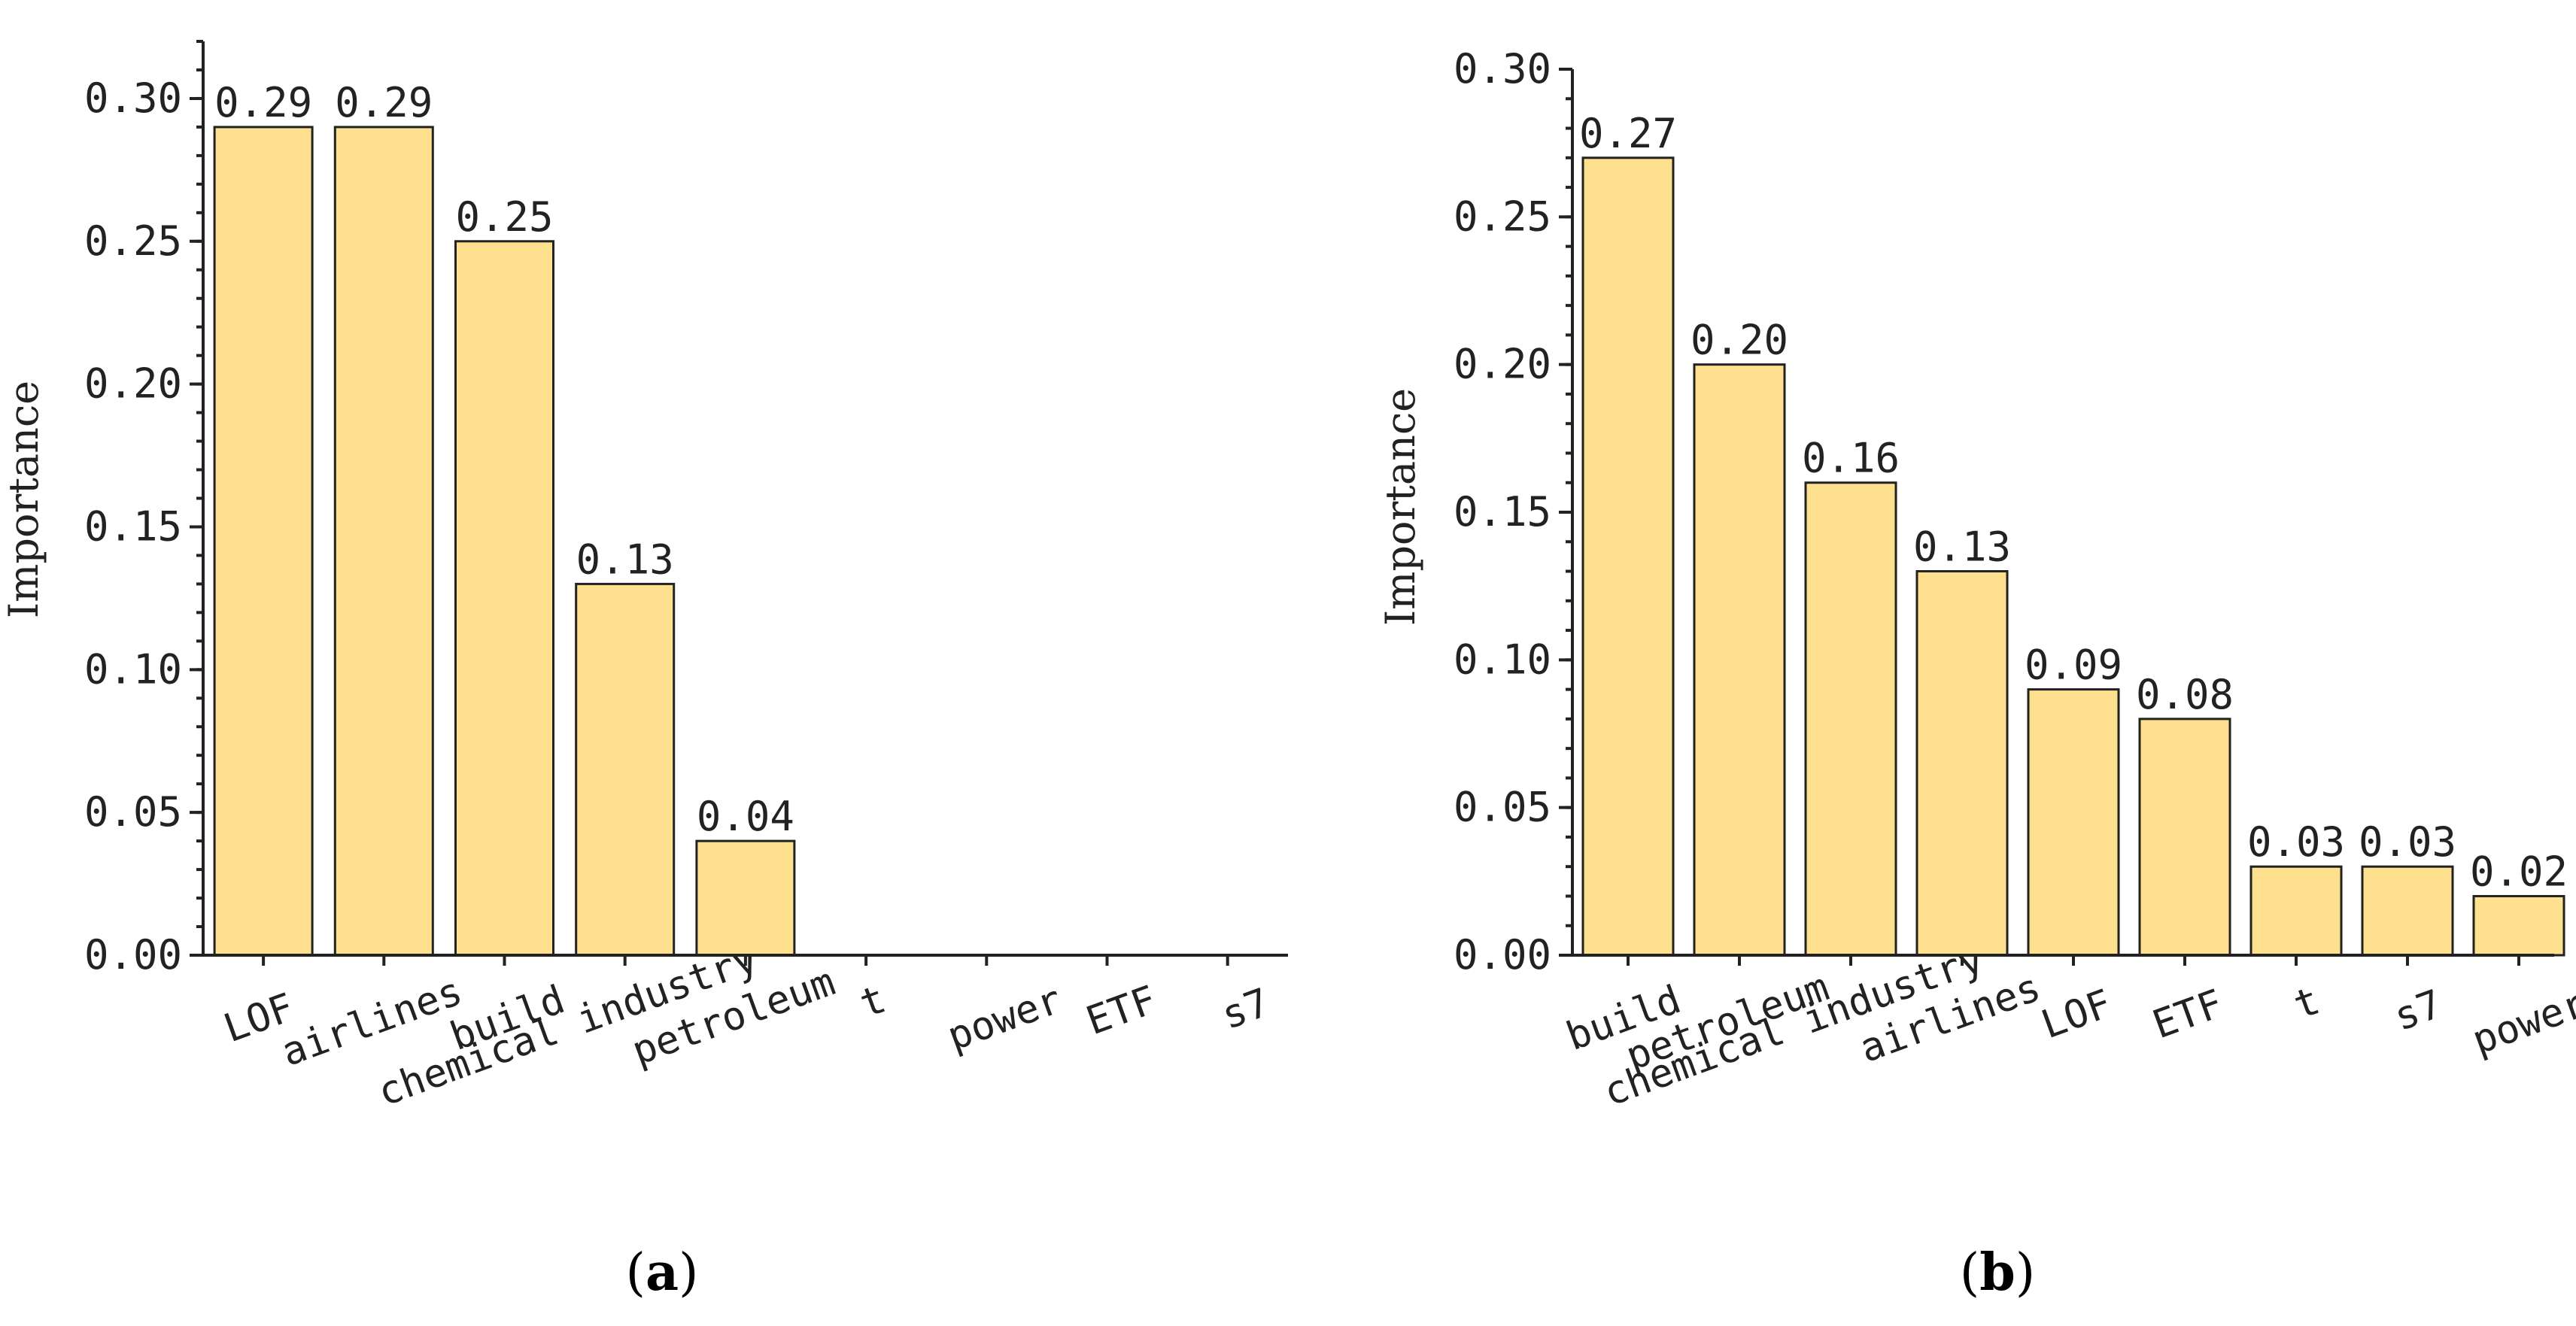 This screenshot has height=1326, width=2576. What do you see at coordinates (745, 816) in the screenshot?
I see `data-label: 0.04` at bounding box center [745, 816].